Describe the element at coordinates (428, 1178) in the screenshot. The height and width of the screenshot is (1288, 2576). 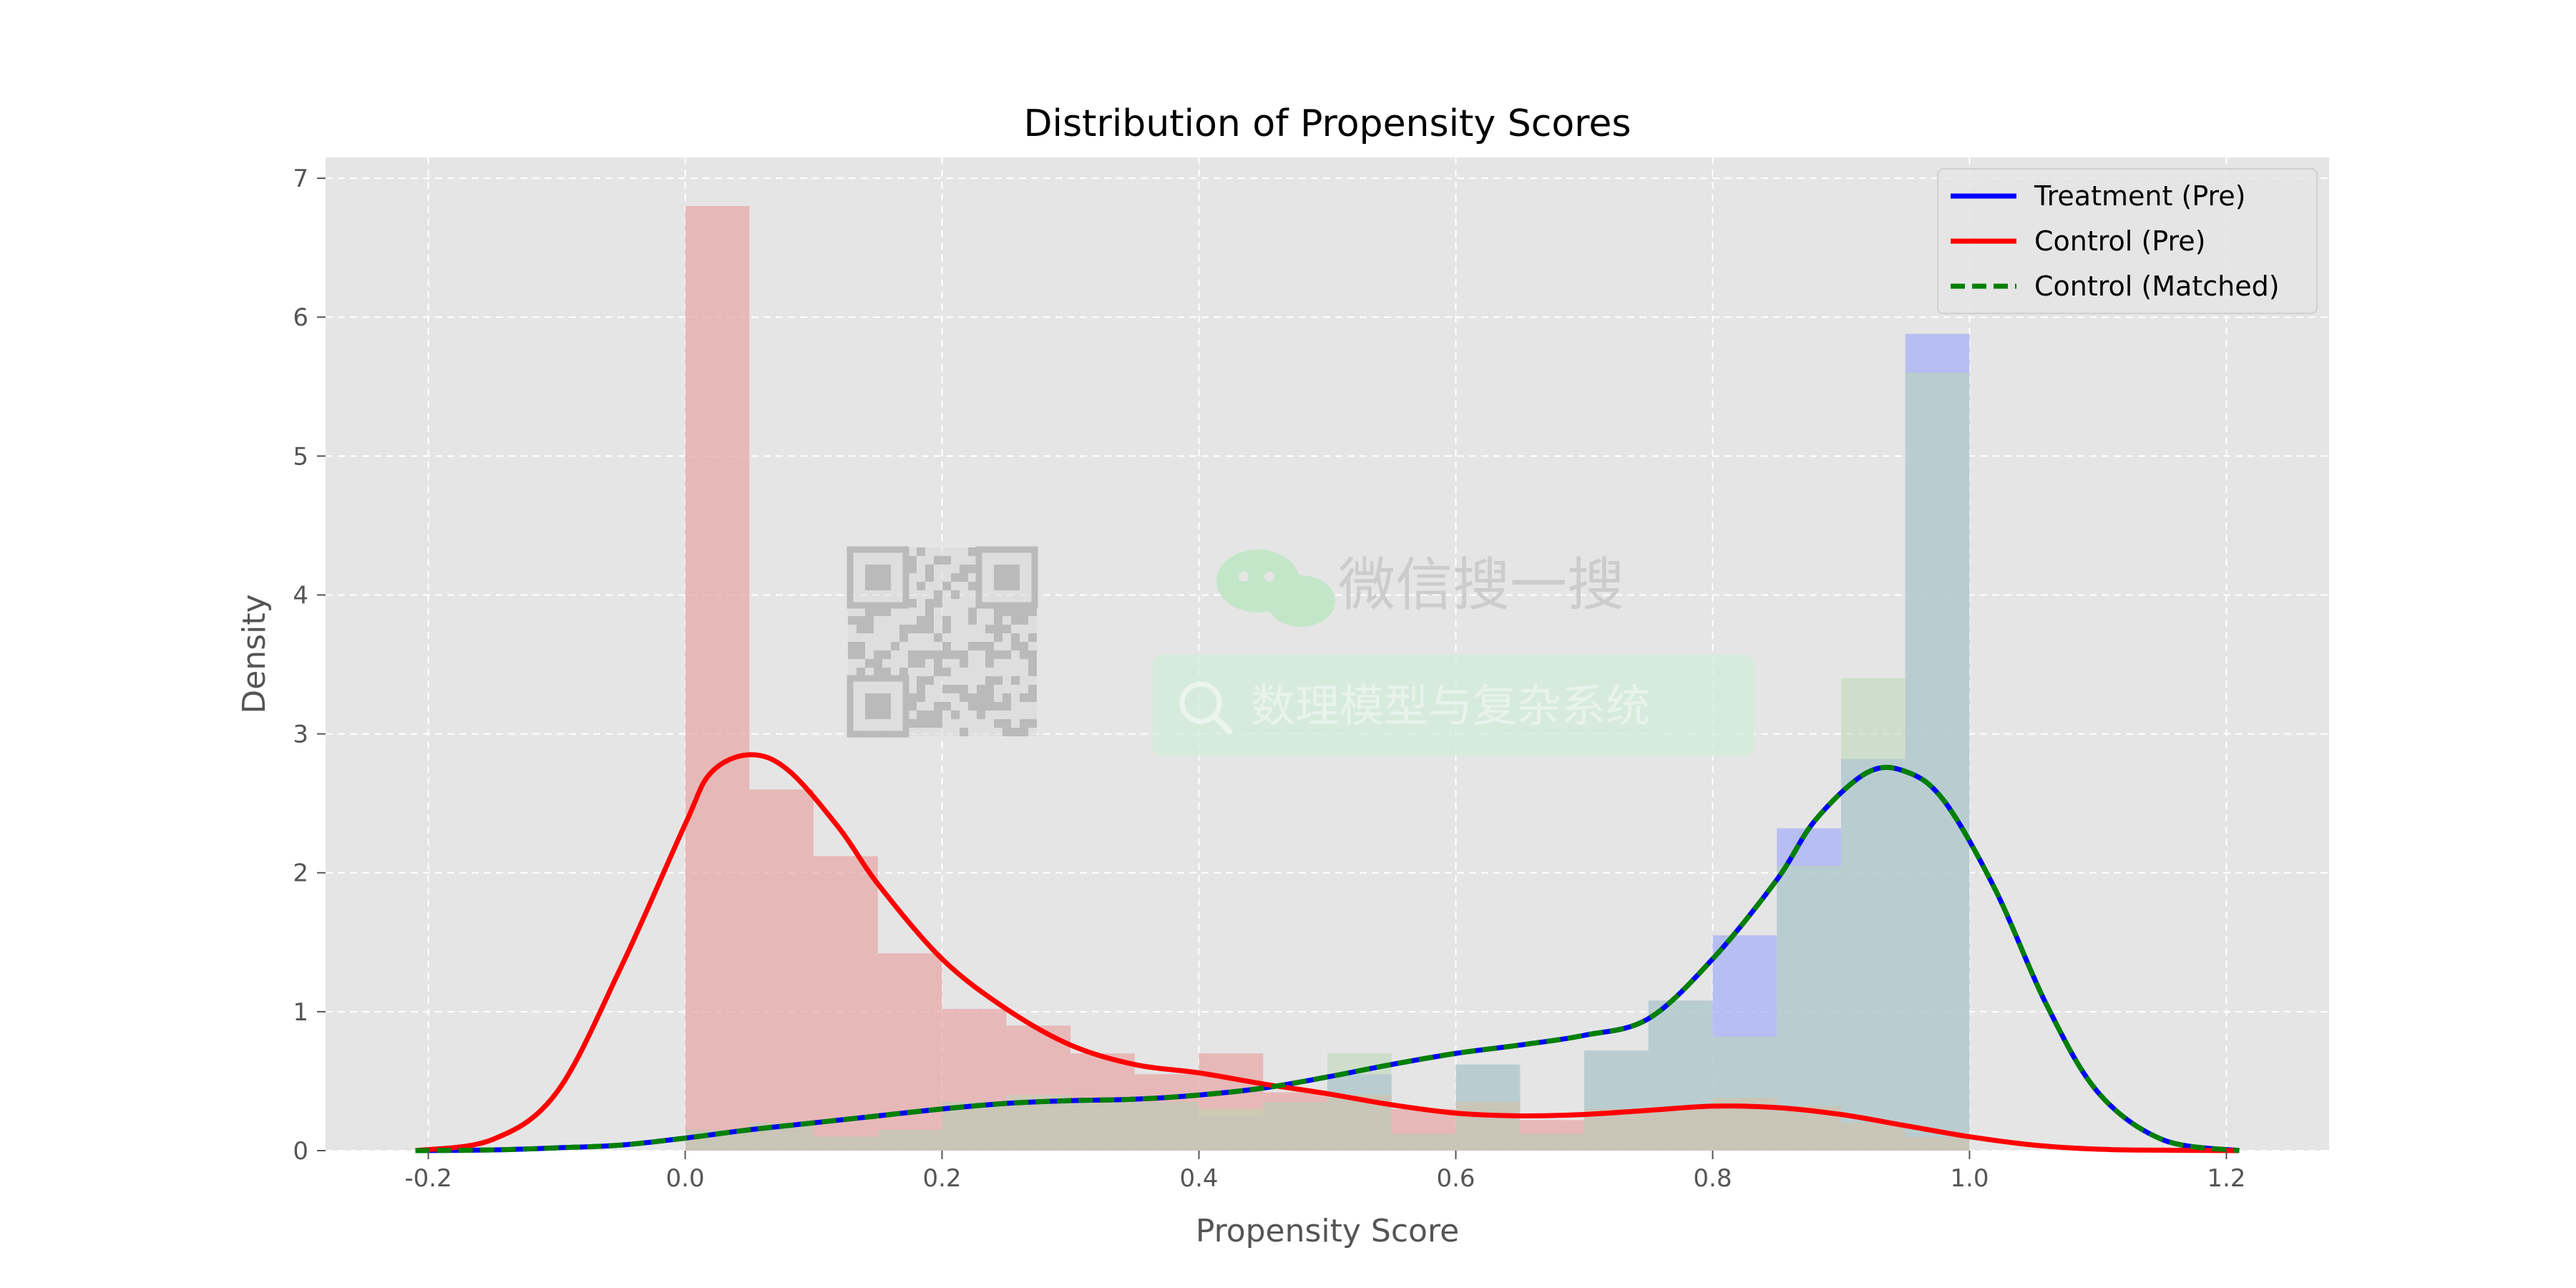
I see `x-tick-label-0: -0.2` at that location.